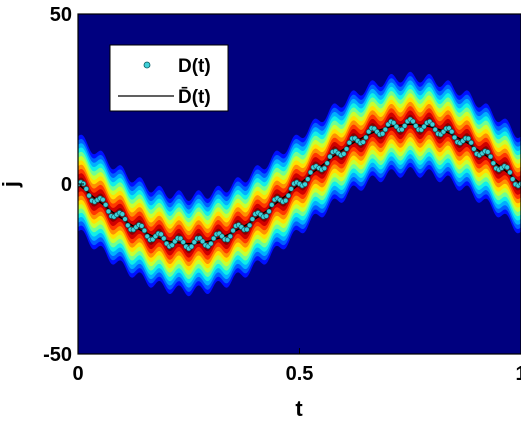 This screenshot has height=421, width=521. What do you see at coordinates (11, 184) in the screenshot?
I see `y-axis-label: j` at bounding box center [11, 184].